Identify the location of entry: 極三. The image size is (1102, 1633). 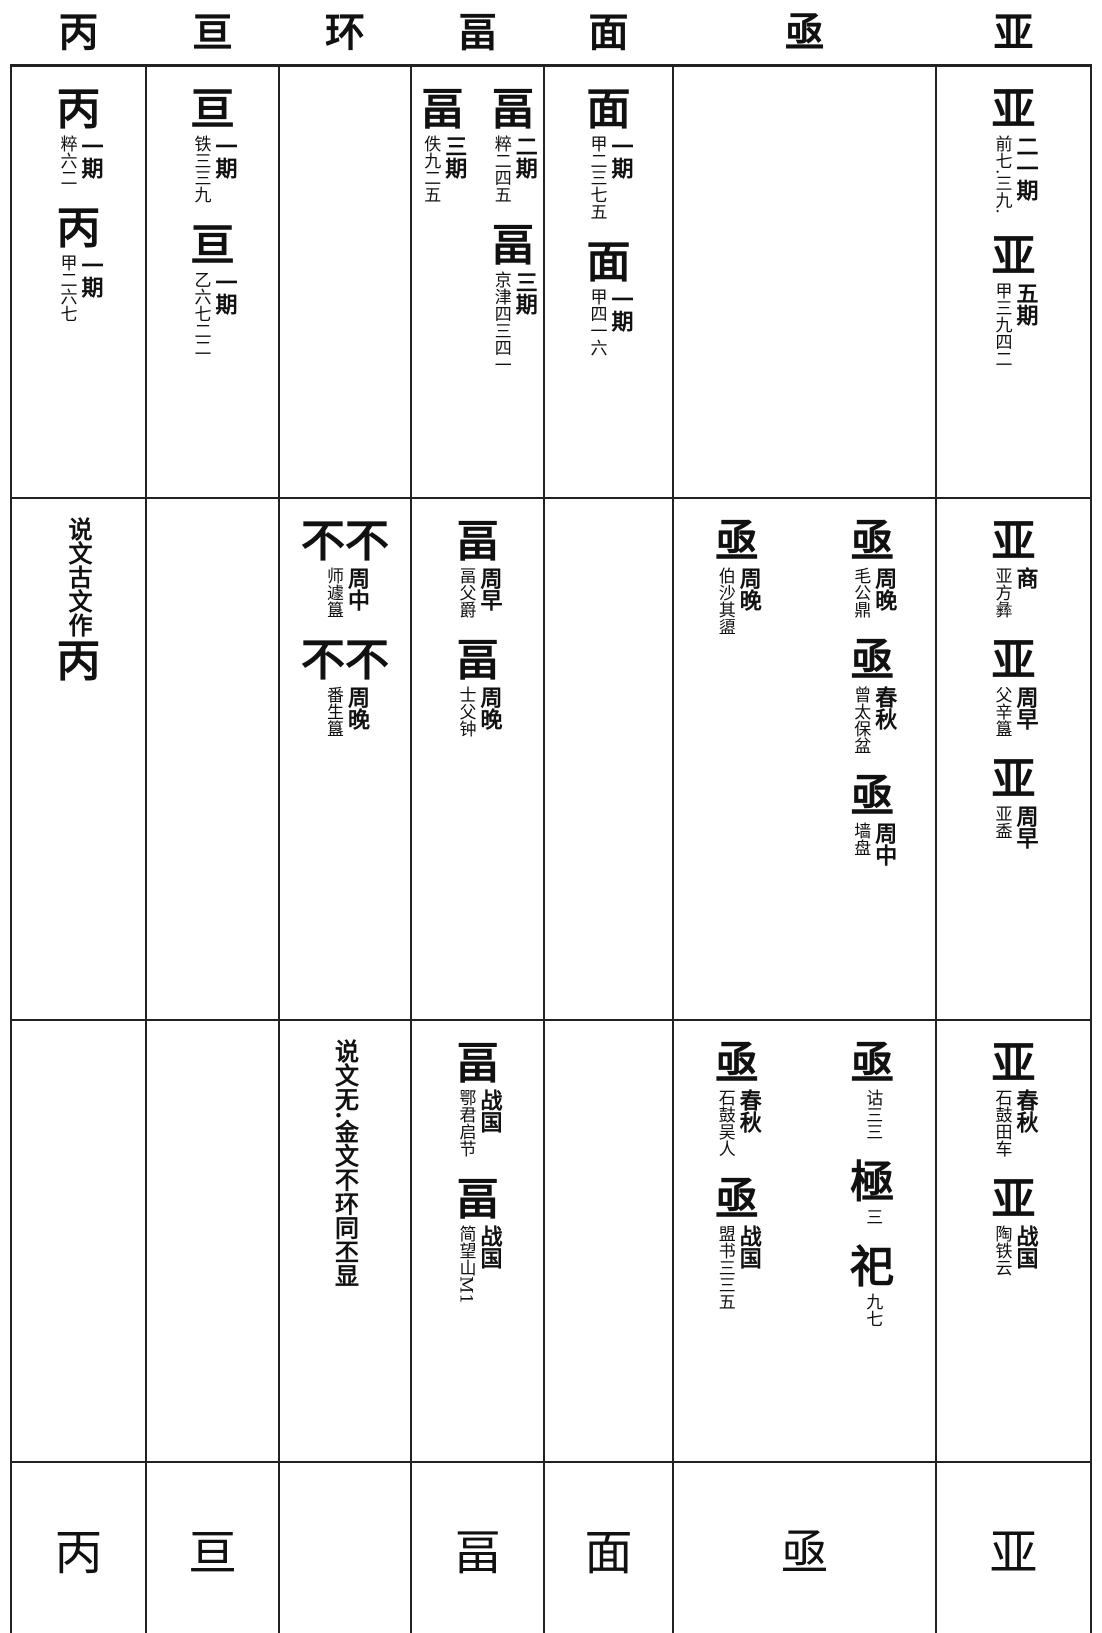
(872, 1192).